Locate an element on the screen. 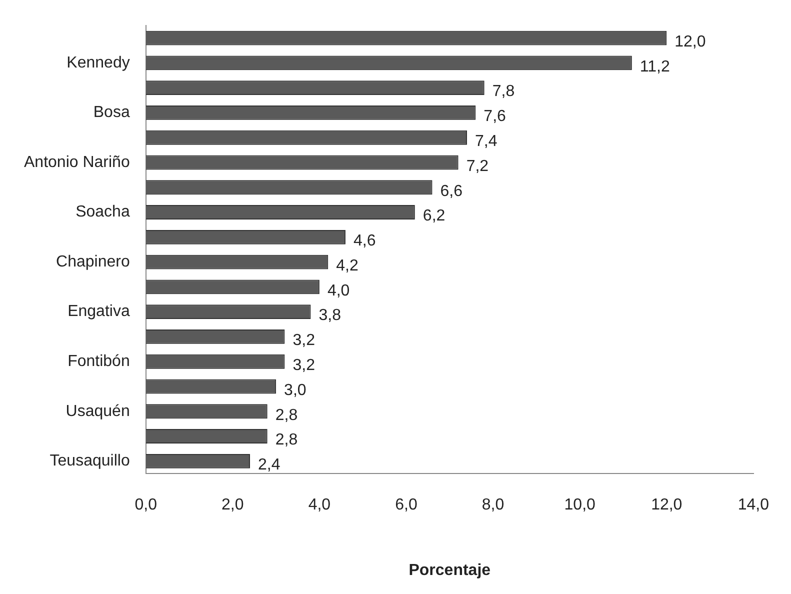 The height and width of the screenshot is (594, 791). data-label: 11,2 is located at coordinates (655, 67).